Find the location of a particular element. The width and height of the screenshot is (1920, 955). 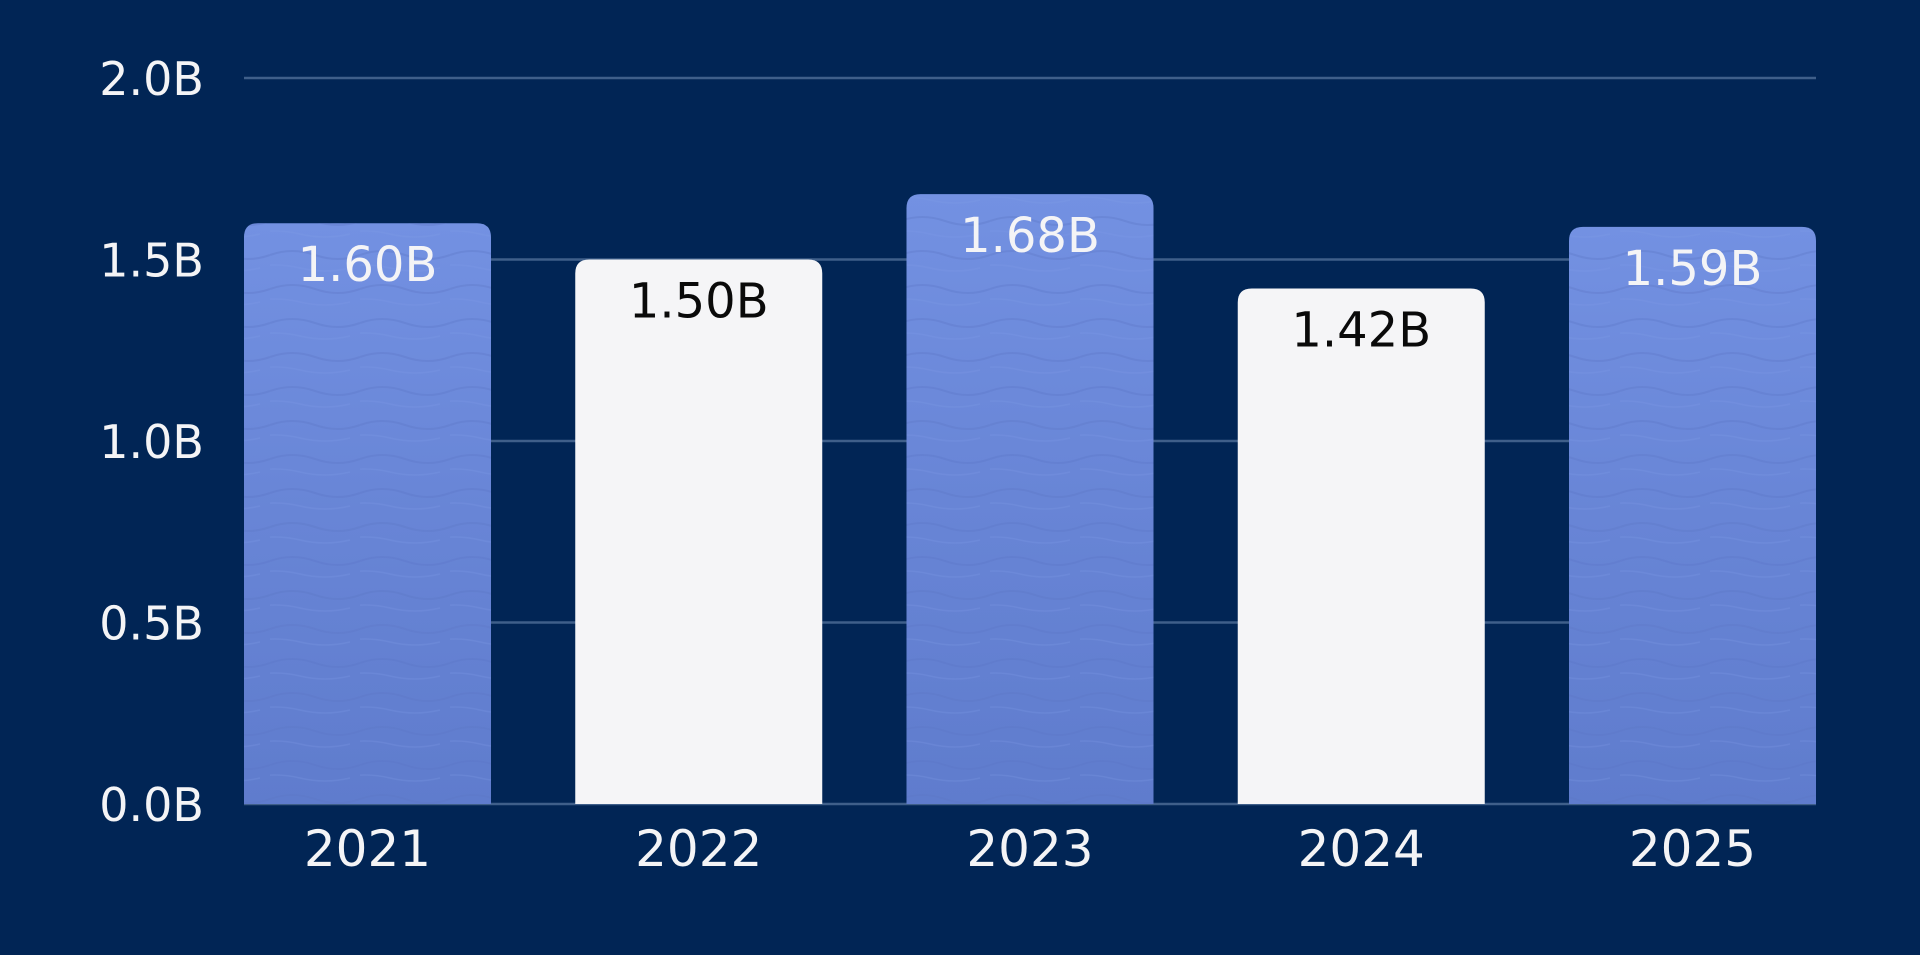

x-axis-ticks: 2021 2022 2023 2024 2025 is located at coordinates (1030, 849).